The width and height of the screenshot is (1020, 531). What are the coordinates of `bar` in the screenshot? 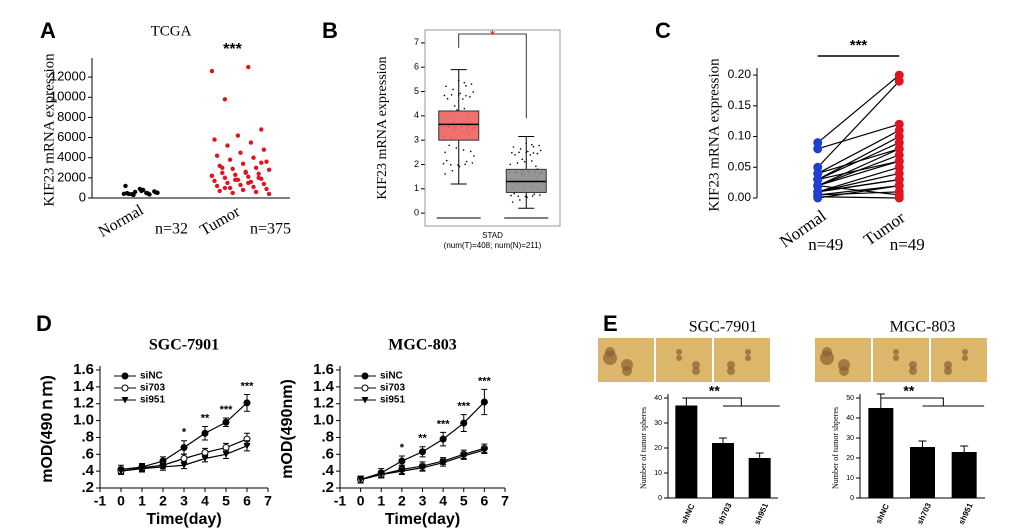 It's located at (723, 470).